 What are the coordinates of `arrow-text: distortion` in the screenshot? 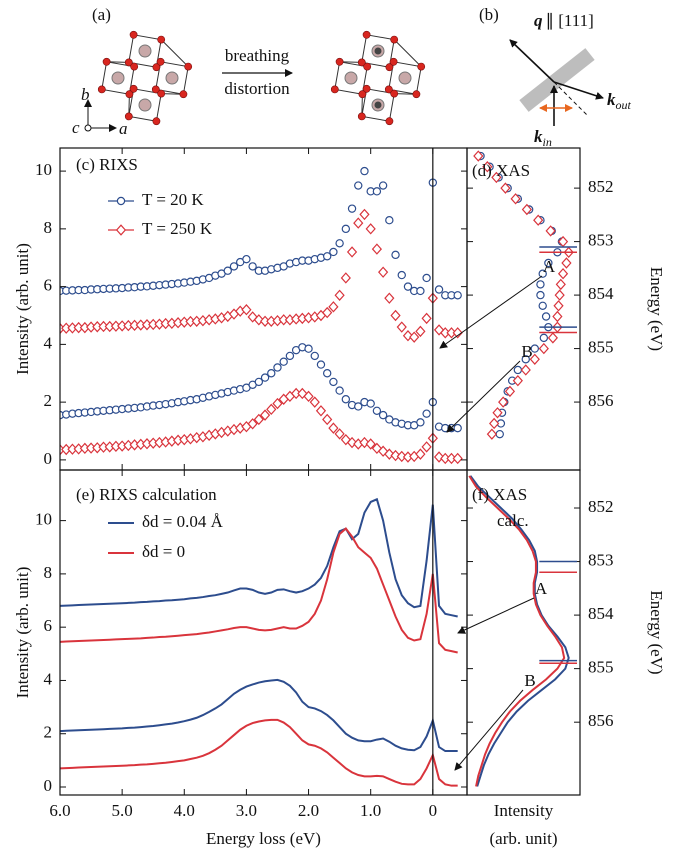 It's located at (257, 88).